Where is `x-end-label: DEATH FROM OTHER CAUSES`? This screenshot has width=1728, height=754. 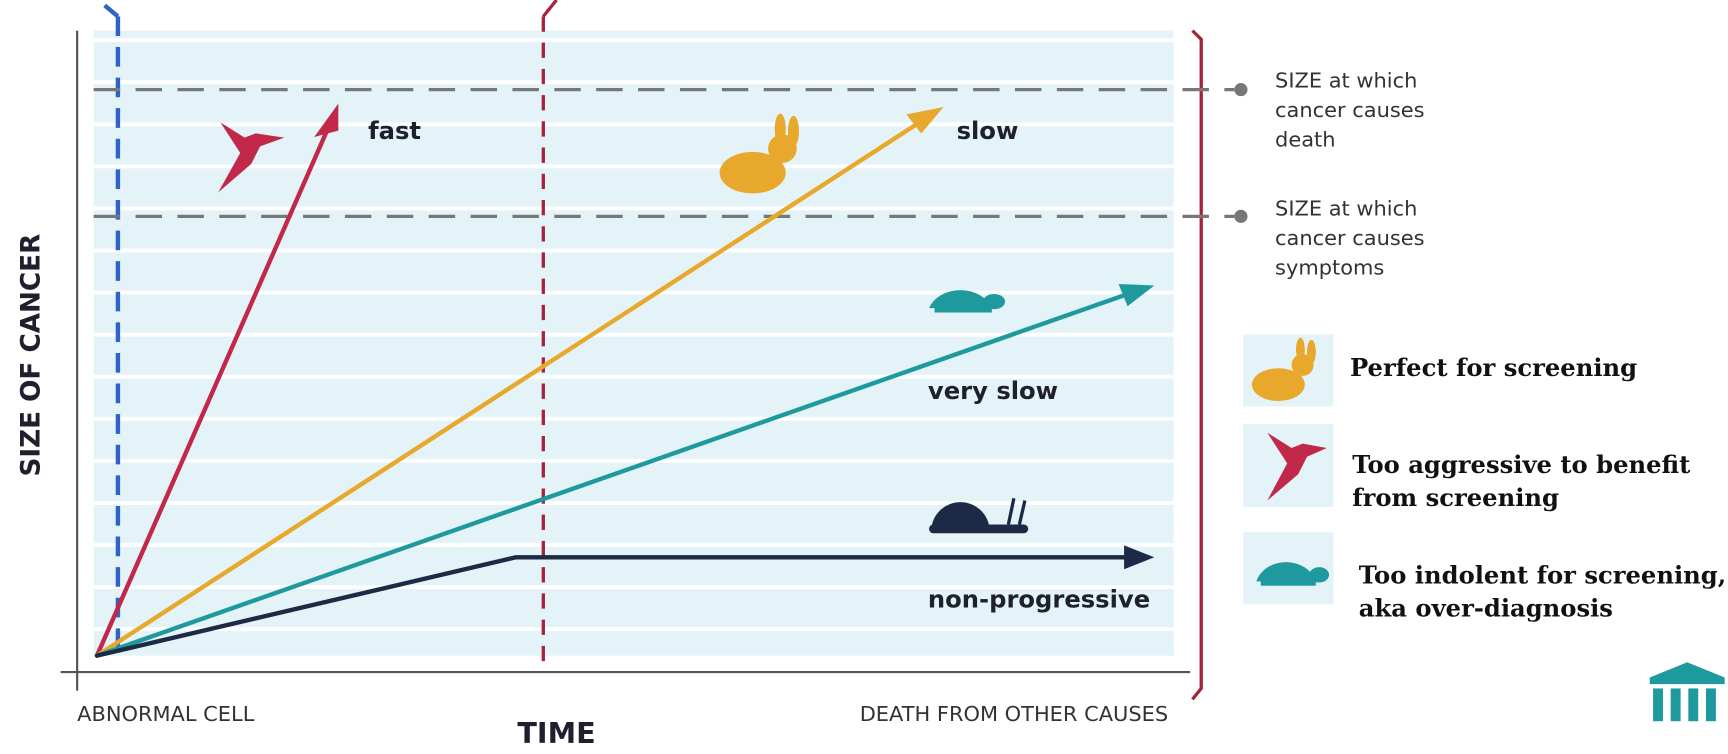
x-end-label: DEATH FROM OTHER CAUSES is located at coordinates (1014, 714).